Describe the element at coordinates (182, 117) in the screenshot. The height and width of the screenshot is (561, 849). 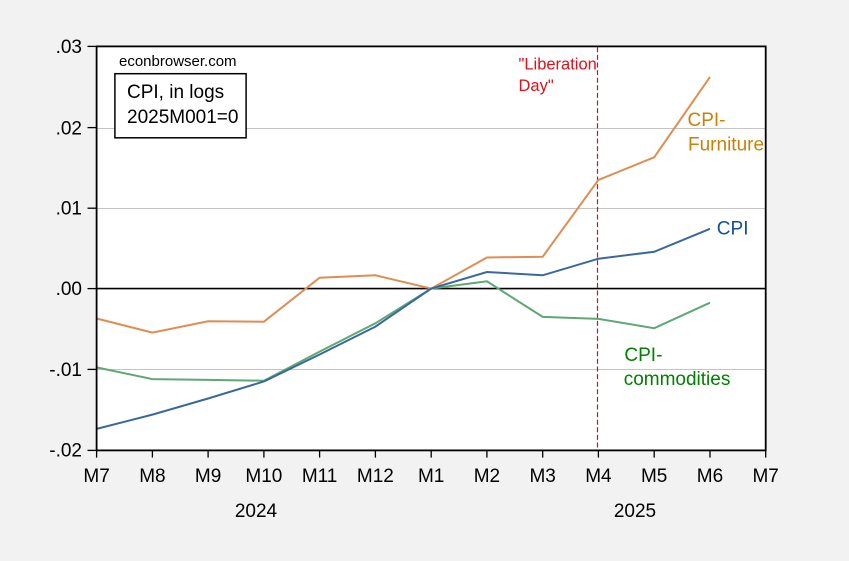
I see `svg-text: 2025M001=0` at that location.